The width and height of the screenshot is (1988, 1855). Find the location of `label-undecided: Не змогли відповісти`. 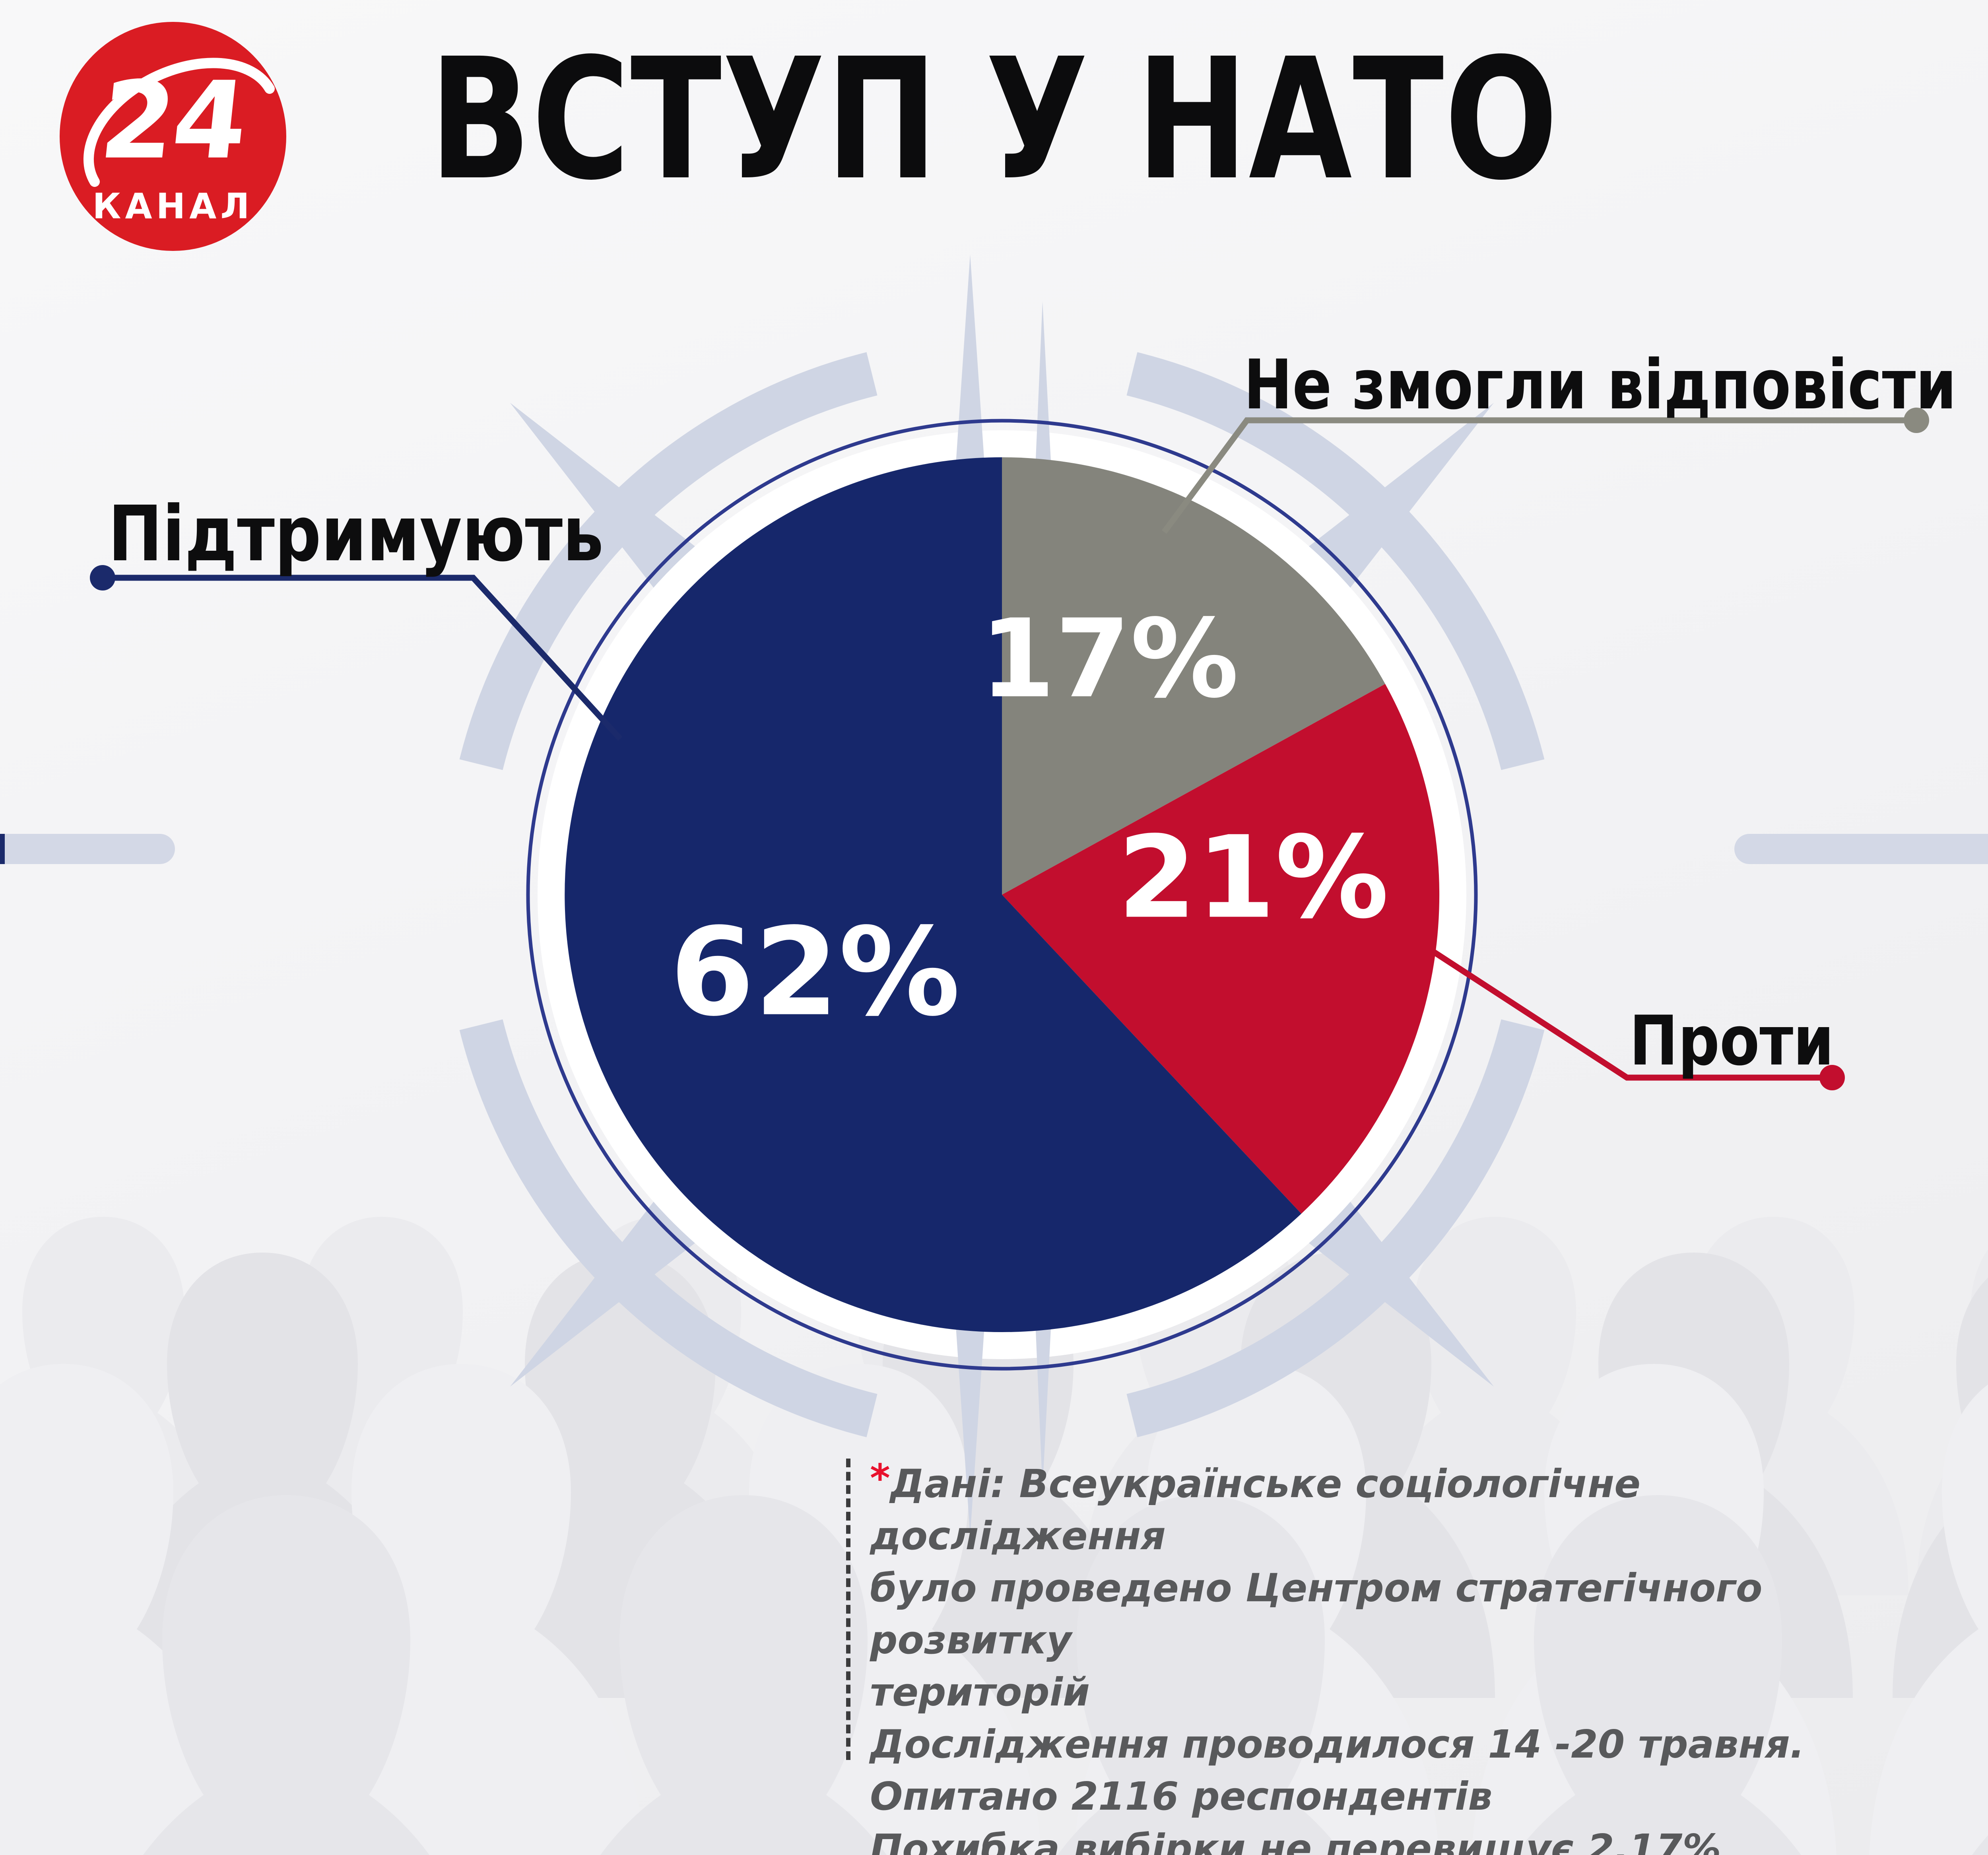

label-undecided: Не змогли відповісти is located at coordinates (1600, 385).